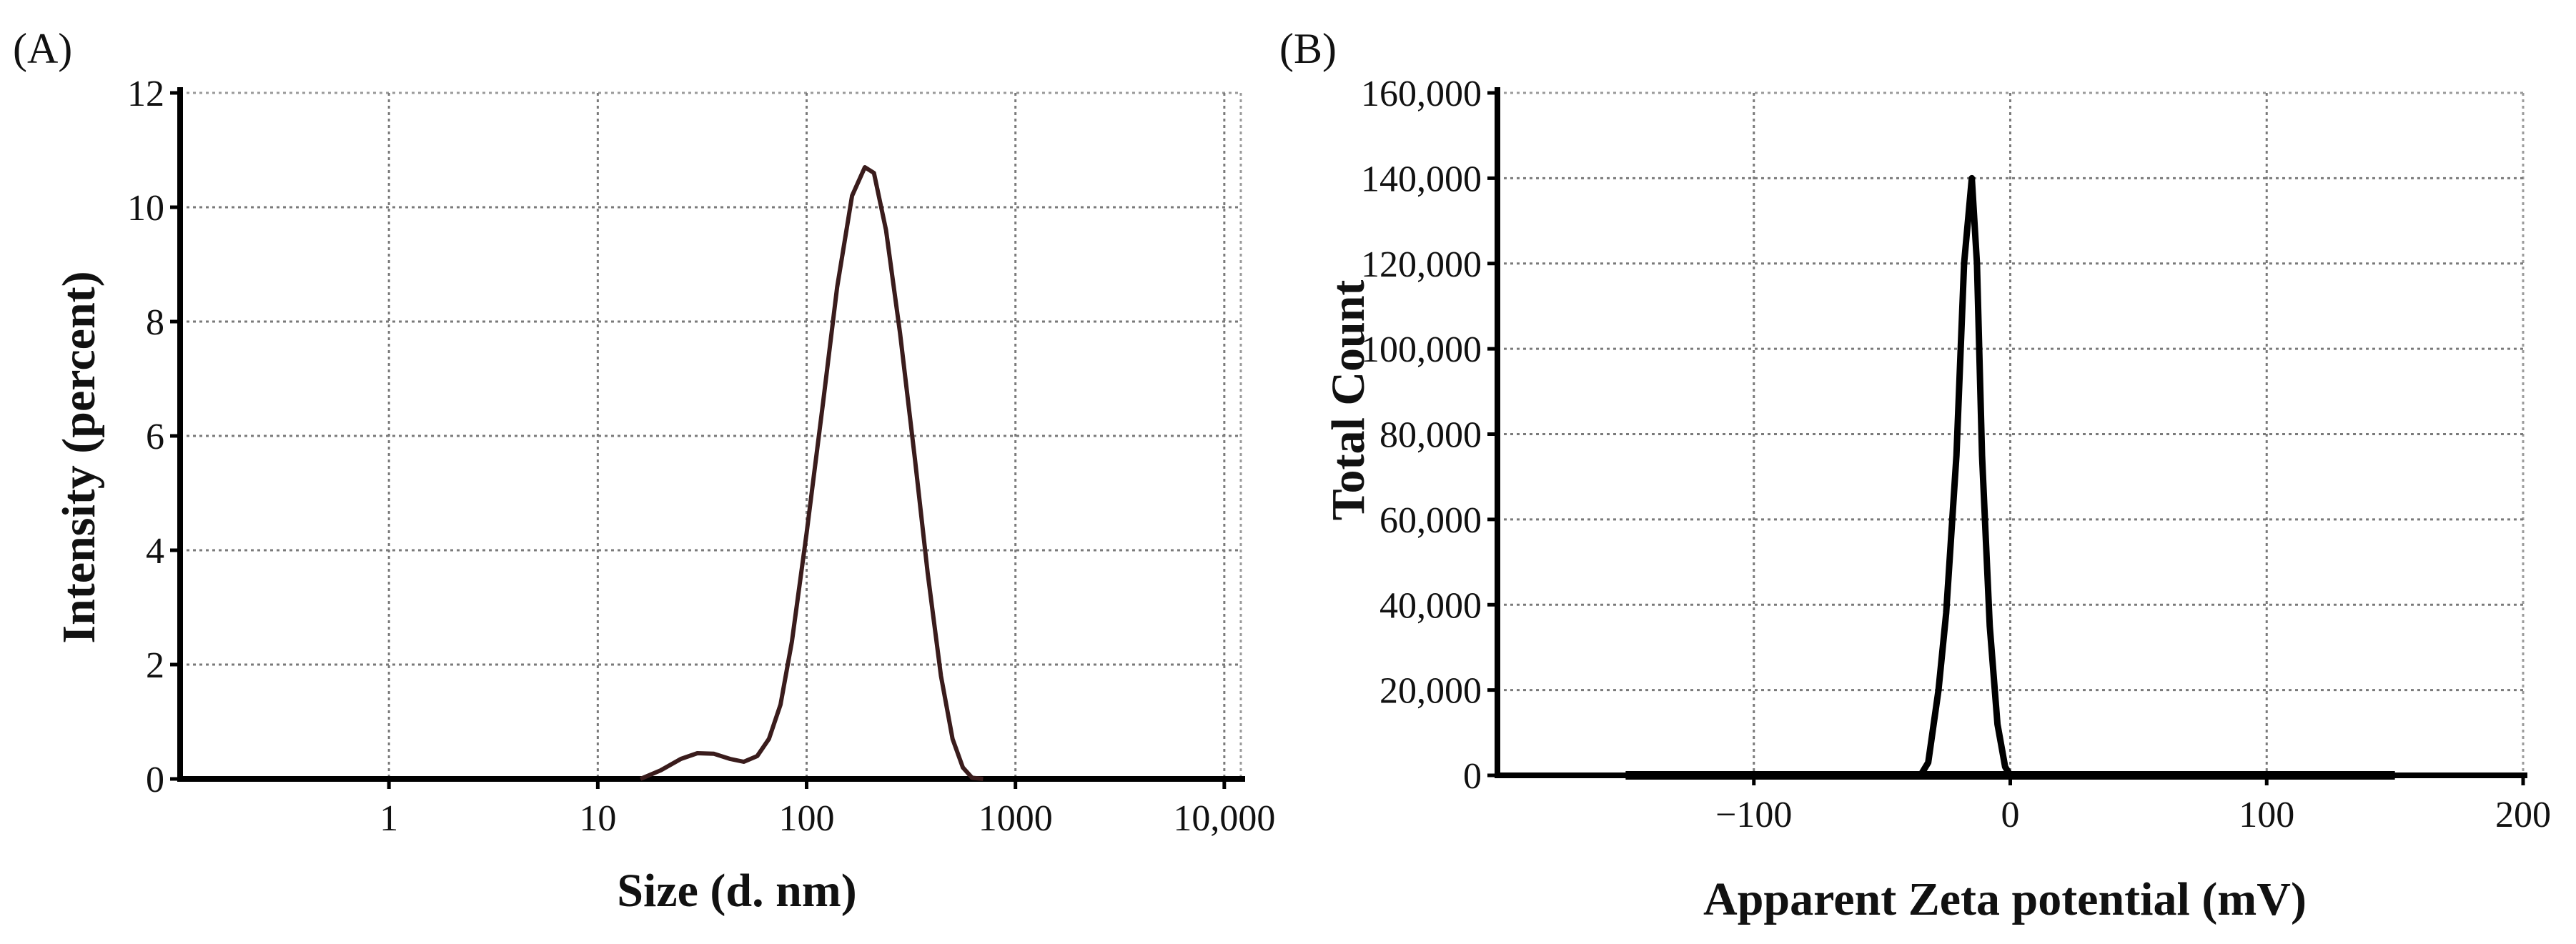 The height and width of the screenshot is (944, 2576). What do you see at coordinates (1308, 49) in the screenshot?
I see `panel-label-b: (B)` at bounding box center [1308, 49].